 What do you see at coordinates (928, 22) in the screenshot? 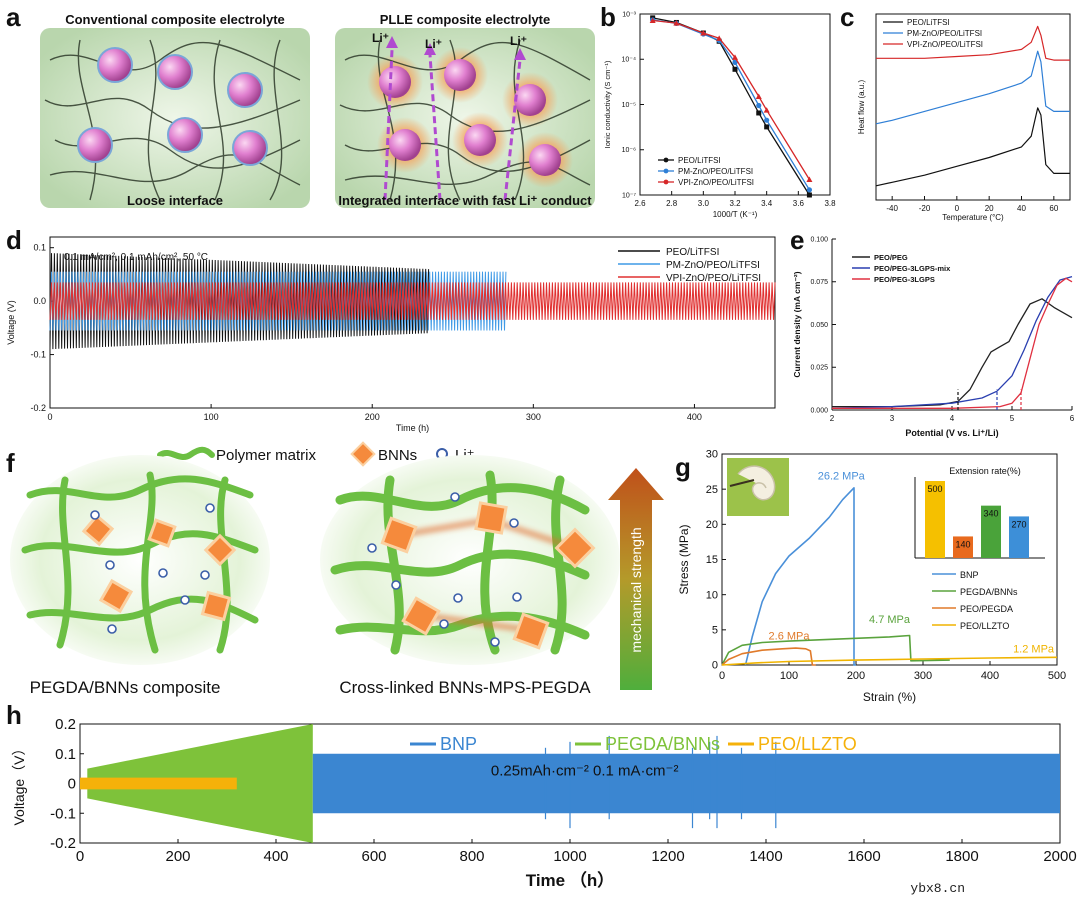
I see `chart-c-legend-label: PEO/LiTFSI` at bounding box center [928, 22].